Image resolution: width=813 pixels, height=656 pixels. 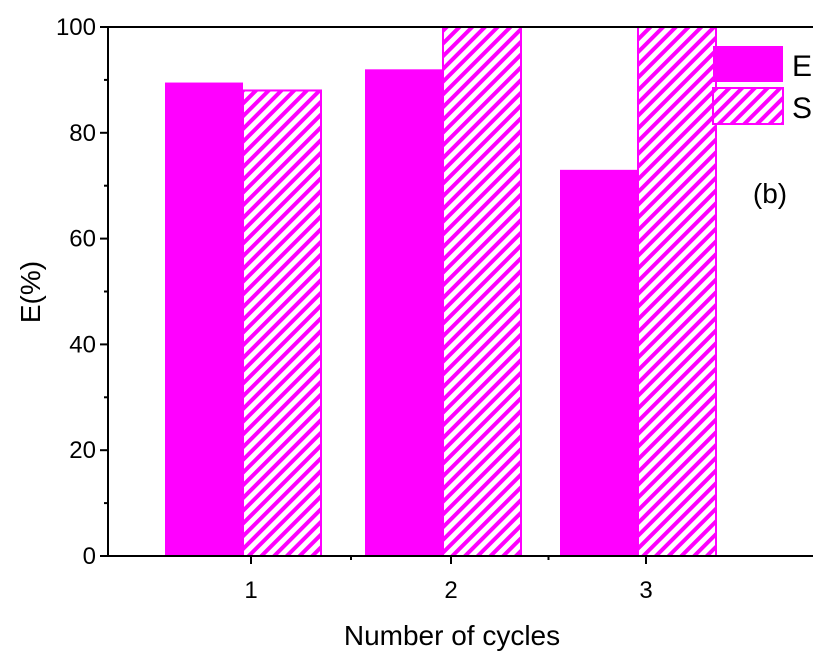 What do you see at coordinates (748, 106) in the screenshot?
I see `legend-swatch-s` at bounding box center [748, 106].